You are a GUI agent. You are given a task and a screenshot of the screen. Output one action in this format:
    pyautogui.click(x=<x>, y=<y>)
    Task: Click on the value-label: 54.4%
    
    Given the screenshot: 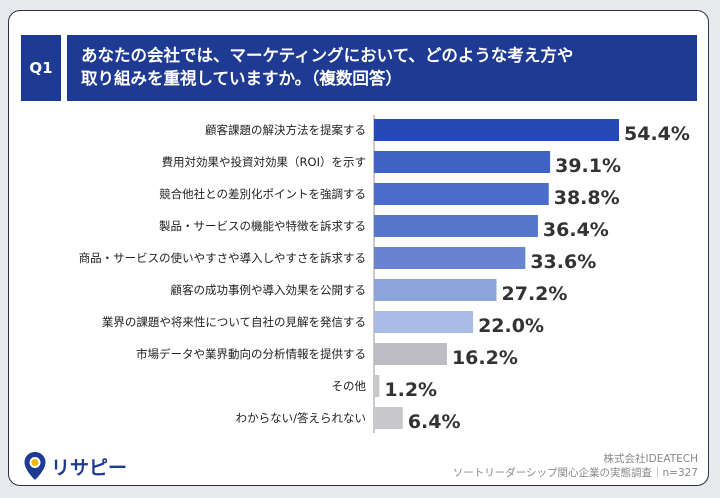 What is the action you would take?
    pyautogui.click(x=657, y=134)
    